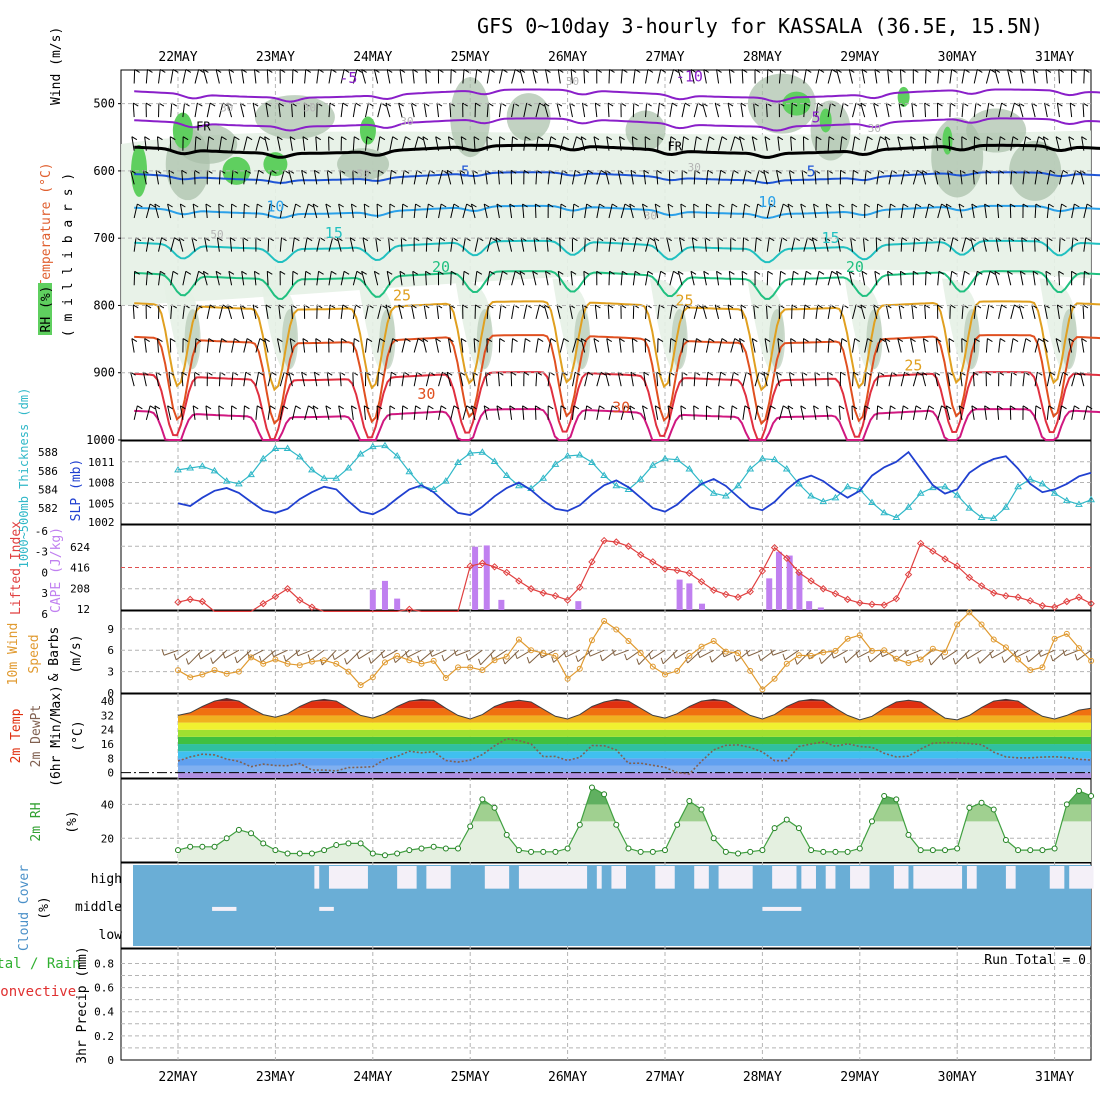 The width and height of the screenshot is (1100, 1104). What do you see at coordinates (110, 672) in the screenshot?
I see `wind-tick-label: 3` at bounding box center [110, 672].